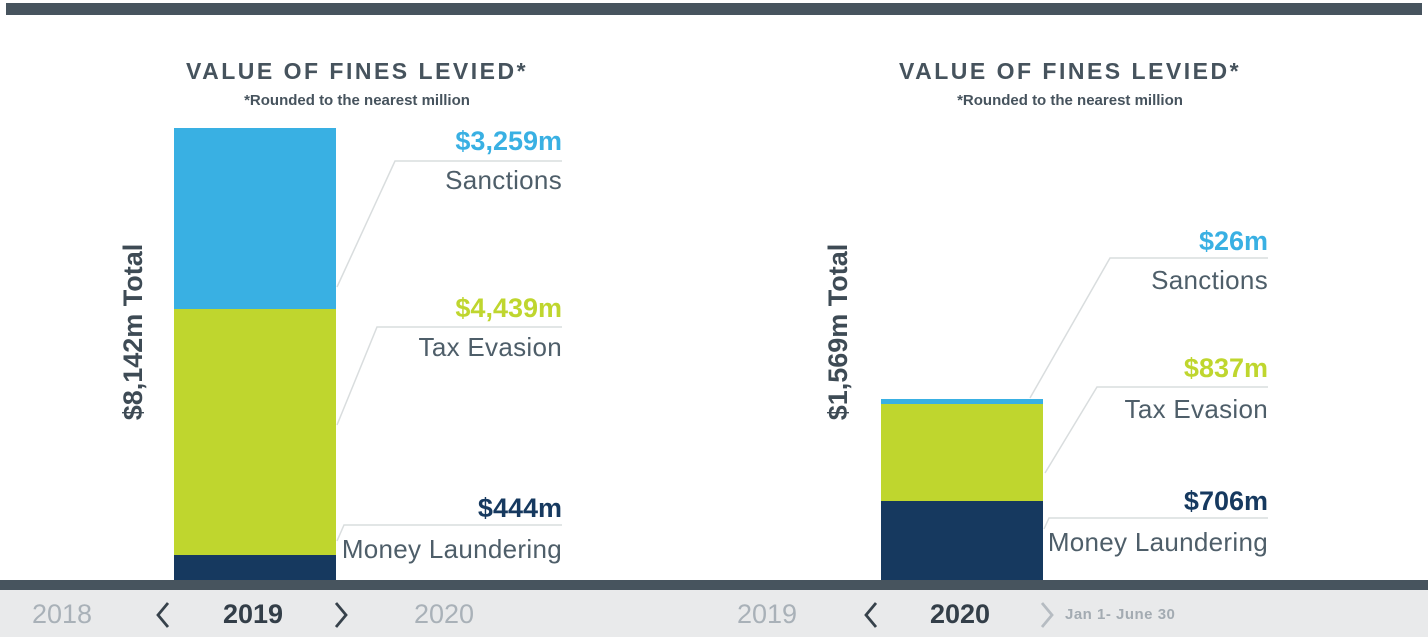 This screenshot has height=640, width=1428. What do you see at coordinates (519, 508) in the screenshot?
I see `callout-value-money-laundering: $444m` at bounding box center [519, 508].